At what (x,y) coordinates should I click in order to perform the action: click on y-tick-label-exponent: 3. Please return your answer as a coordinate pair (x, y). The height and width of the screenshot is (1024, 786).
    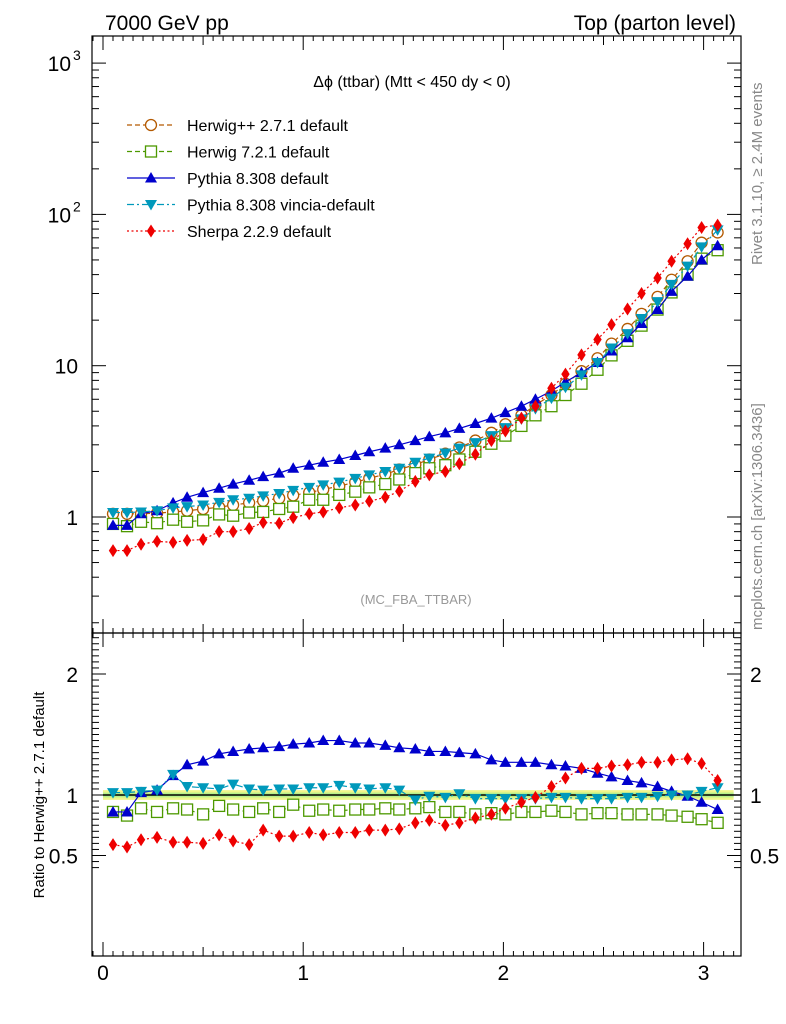
    Looking at the image, I should click on (77, 55).